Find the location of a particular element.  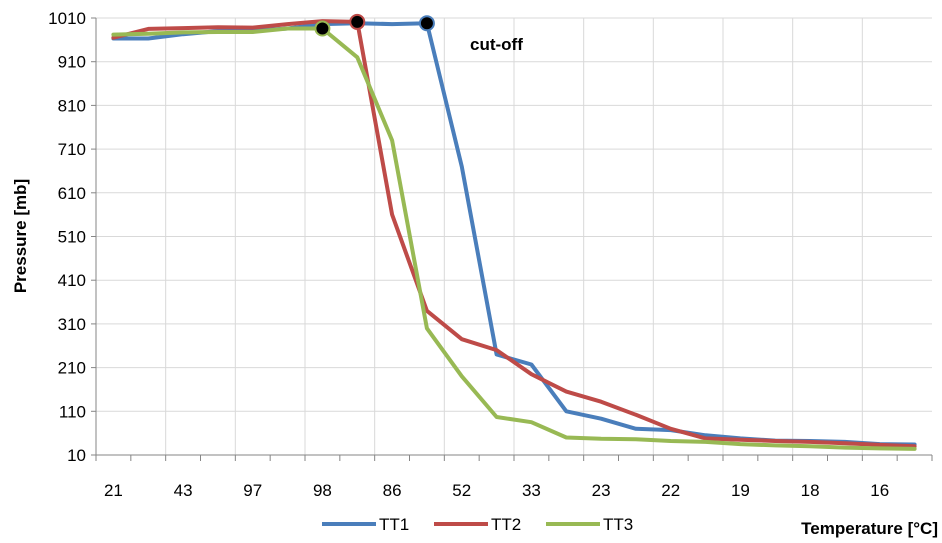

x-tick-label-4: 86 is located at coordinates (392, 490).